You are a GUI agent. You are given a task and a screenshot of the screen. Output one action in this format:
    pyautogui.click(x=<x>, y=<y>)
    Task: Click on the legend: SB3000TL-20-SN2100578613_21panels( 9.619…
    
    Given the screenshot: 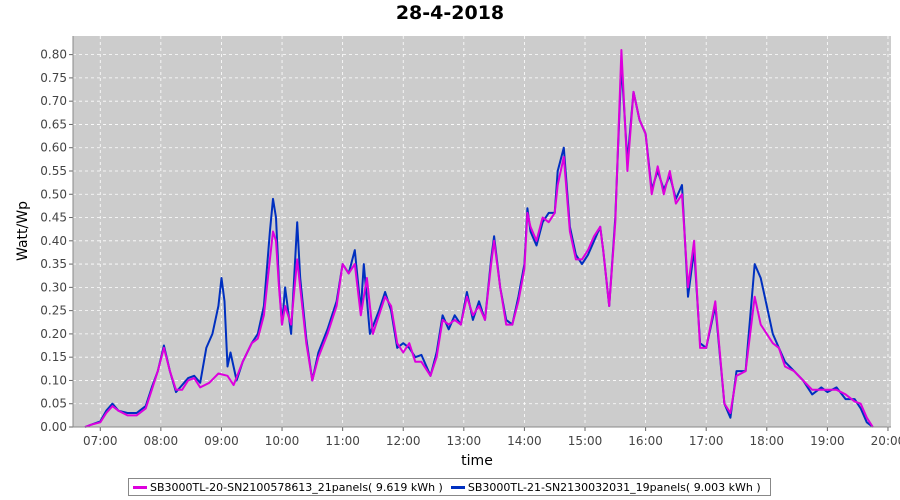 What is the action you would take?
    pyautogui.click(x=449, y=487)
    